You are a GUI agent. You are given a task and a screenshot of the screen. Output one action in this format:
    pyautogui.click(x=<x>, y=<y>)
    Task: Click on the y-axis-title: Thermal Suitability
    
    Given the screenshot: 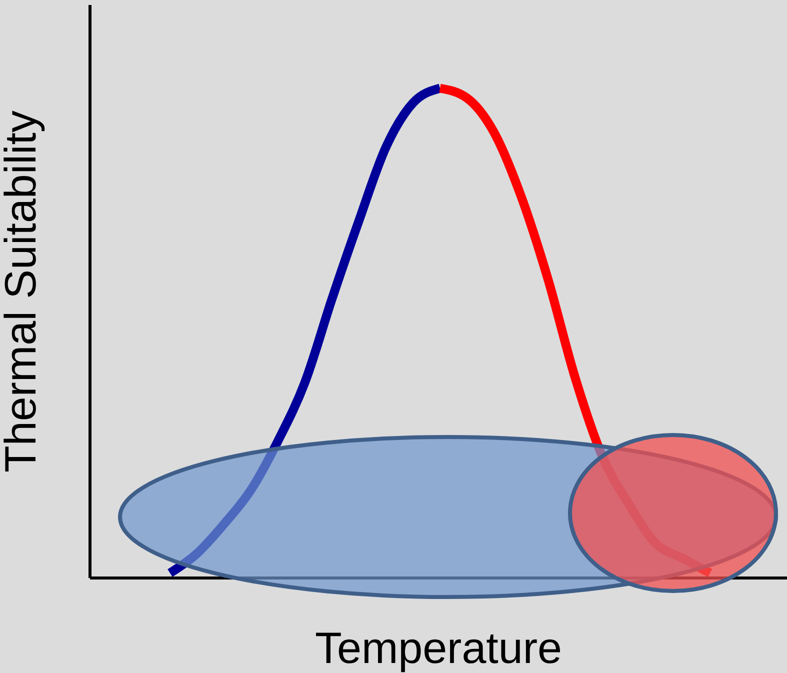 What is the action you would take?
    pyautogui.click(x=23, y=291)
    